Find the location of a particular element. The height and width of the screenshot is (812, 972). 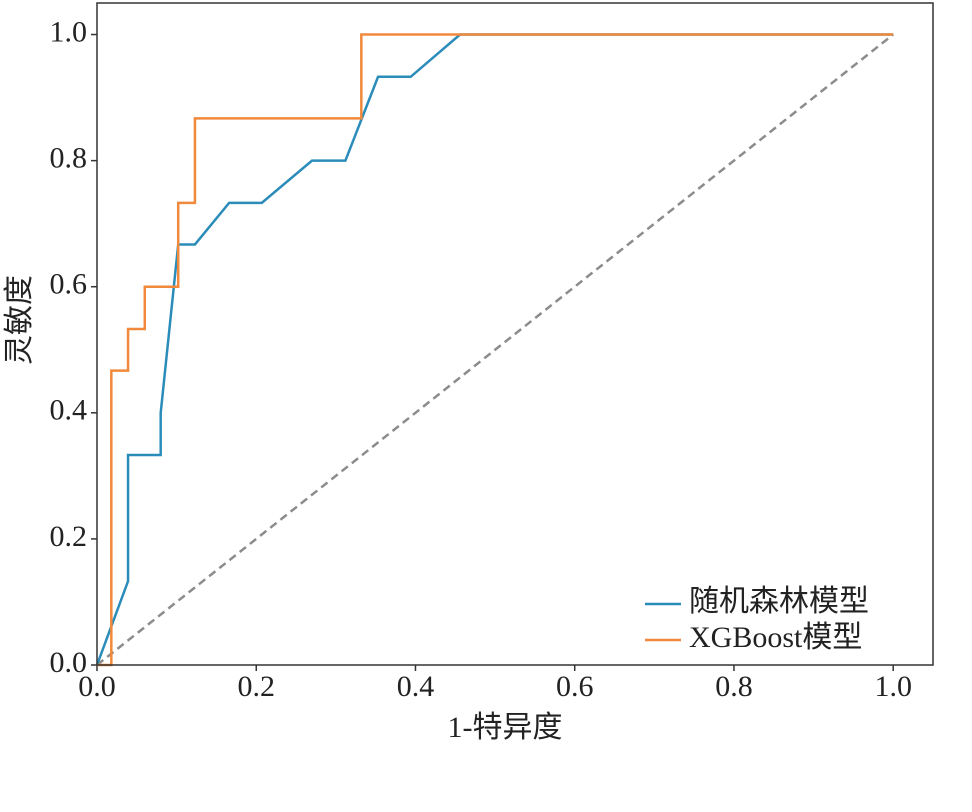

y-axis-label: 灵敏度 is located at coordinates (19, 320).